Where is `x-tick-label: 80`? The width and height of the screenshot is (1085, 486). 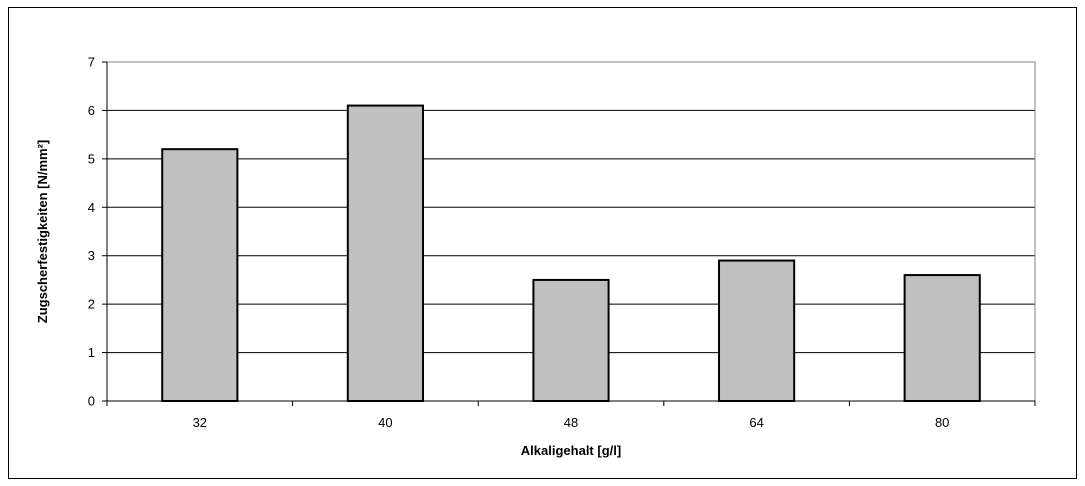
x-tick-label: 80 is located at coordinates (942, 422).